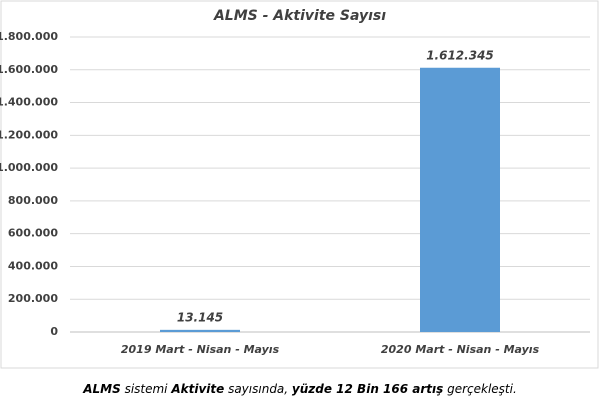 This screenshot has width=600, height=419. What do you see at coordinates (367, 389) in the screenshot?
I see `caption-part: yüzde 12 Bin 166 artış` at bounding box center [367, 389].